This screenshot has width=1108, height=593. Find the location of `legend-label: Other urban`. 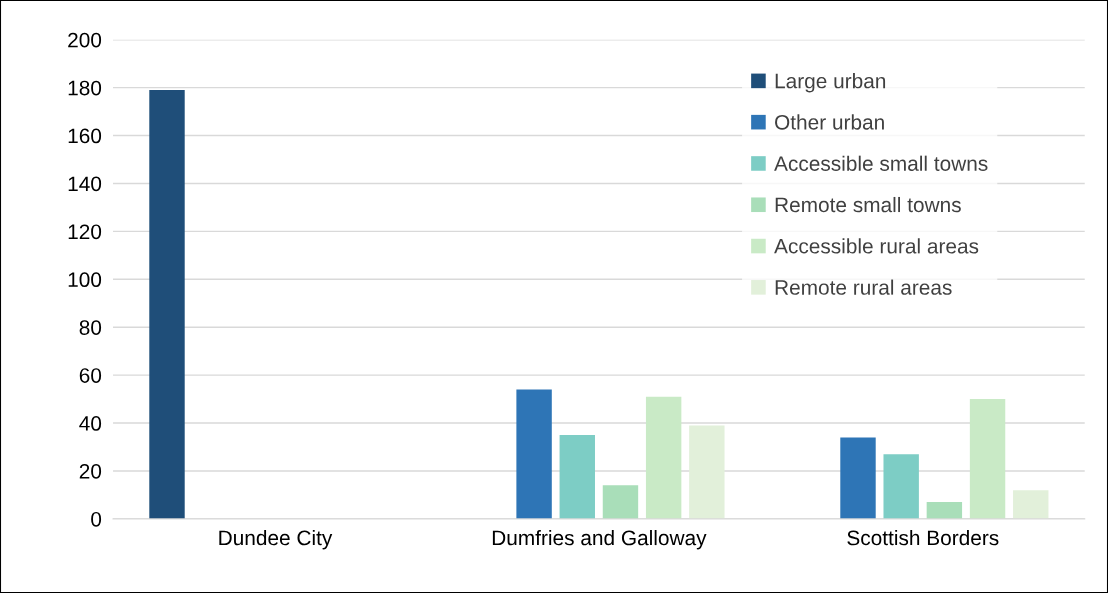

legend-label: Other urban is located at coordinates (829, 122).